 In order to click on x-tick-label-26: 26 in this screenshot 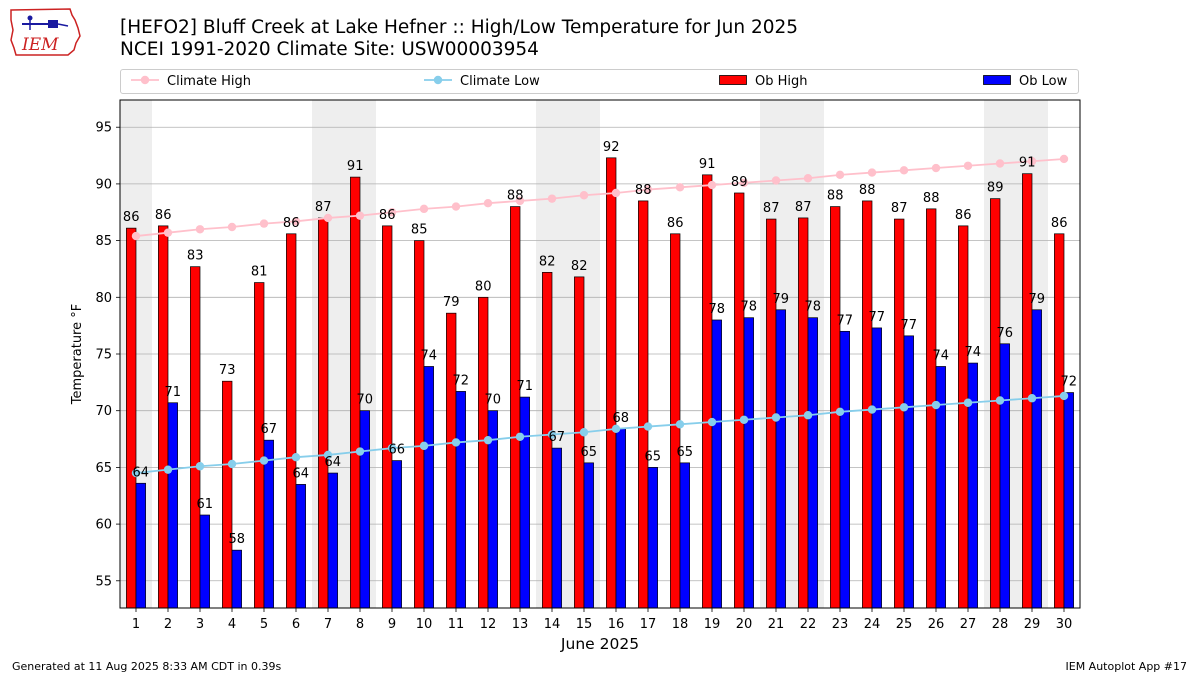, I will do `click(936, 624)`.